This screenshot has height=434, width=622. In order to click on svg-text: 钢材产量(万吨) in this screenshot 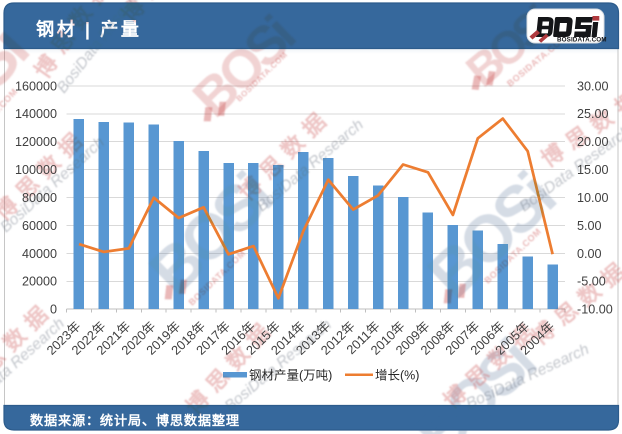, I will do `click(290, 376)`.